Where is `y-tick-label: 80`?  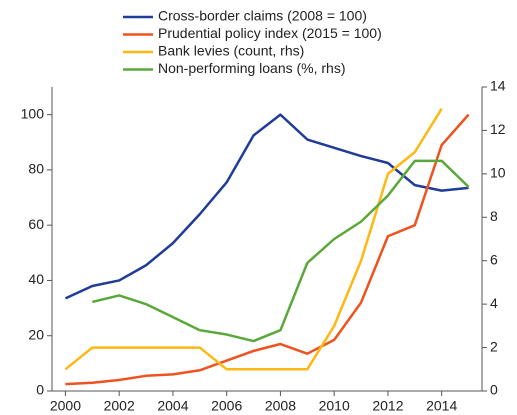 y-tick-label: 80 is located at coordinates (36, 169).